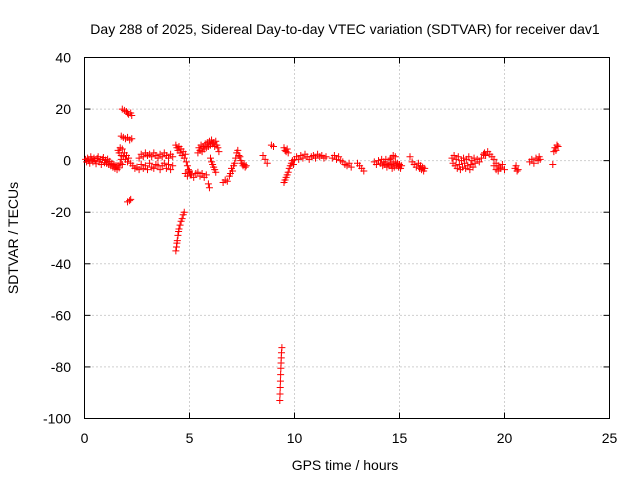 The height and width of the screenshot is (480, 640). What do you see at coordinates (61, 315) in the screenshot?
I see `y-tick-label: -60` at bounding box center [61, 315].